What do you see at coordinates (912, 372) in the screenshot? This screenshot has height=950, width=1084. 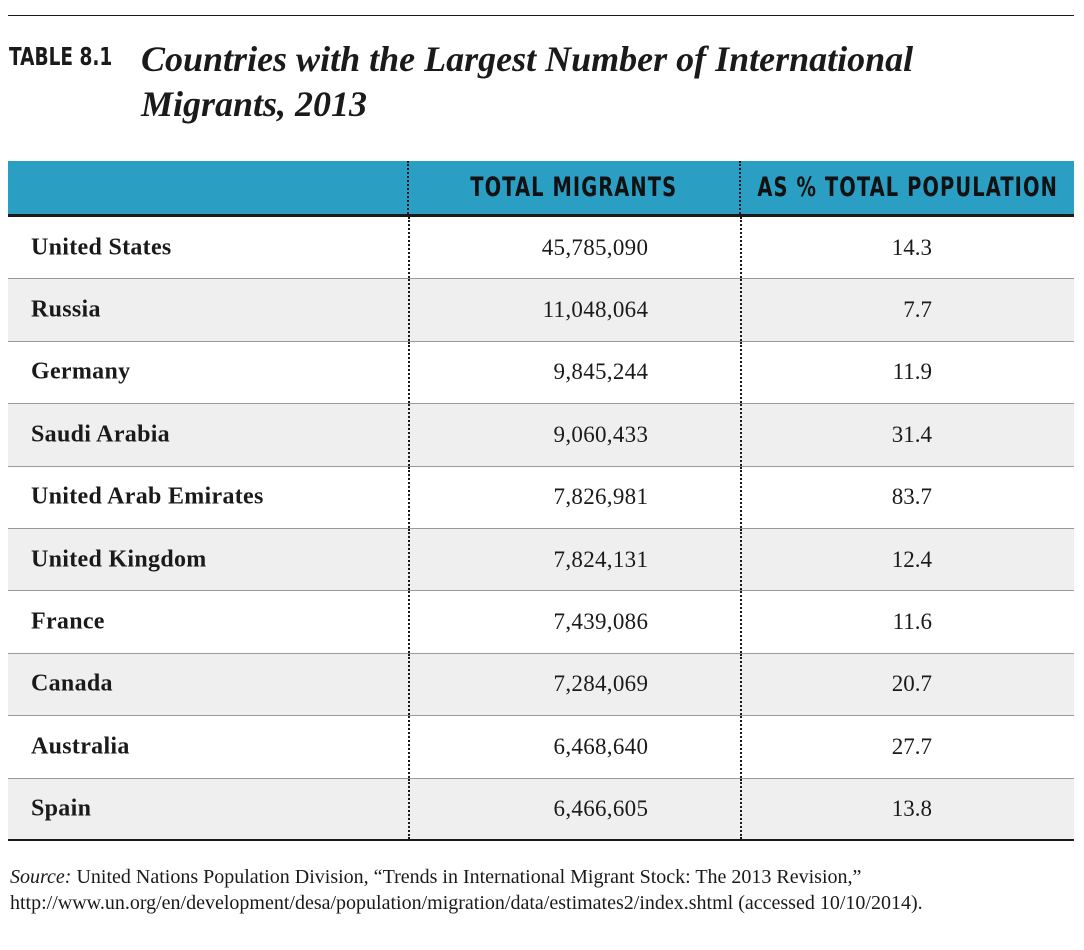 I see `pct-population-value: 11.9` at bounding box center [912, 372].